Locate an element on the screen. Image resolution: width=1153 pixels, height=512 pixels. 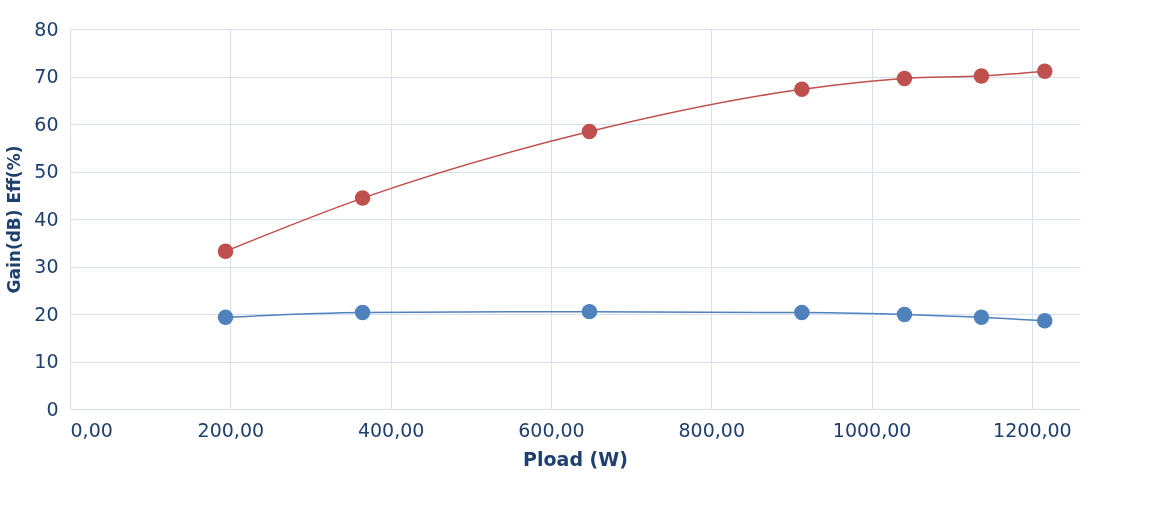
y-tick-label: 60 is located at coordinates (46, 123).